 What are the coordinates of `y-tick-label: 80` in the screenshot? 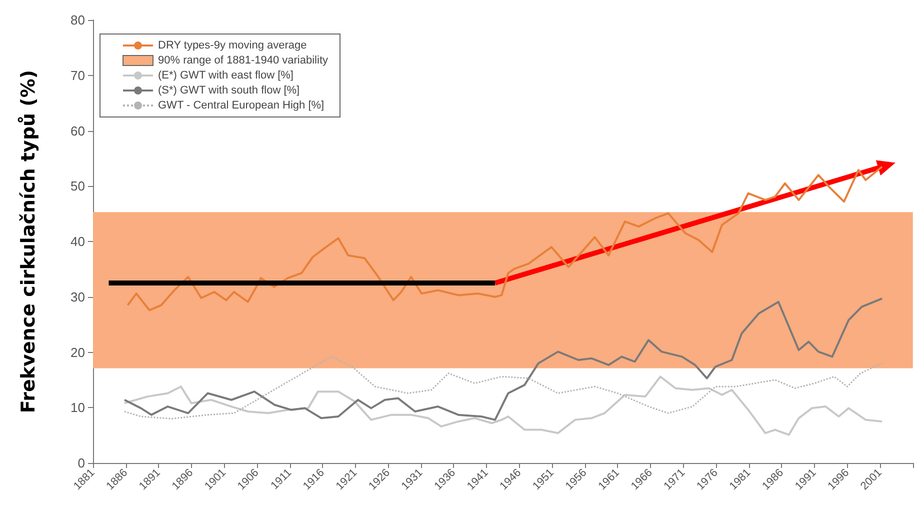 It's located at (77, 20).